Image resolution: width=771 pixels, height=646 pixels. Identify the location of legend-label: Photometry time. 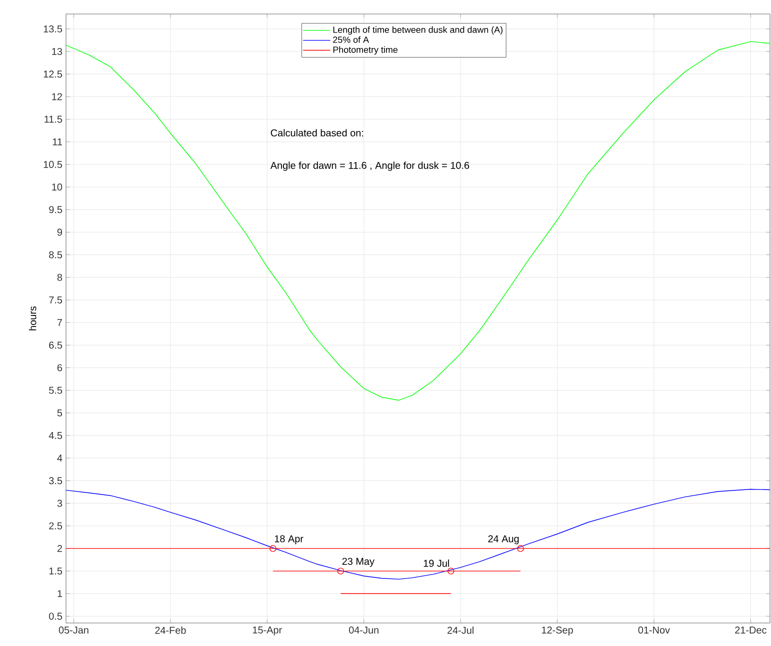
(365, 50).